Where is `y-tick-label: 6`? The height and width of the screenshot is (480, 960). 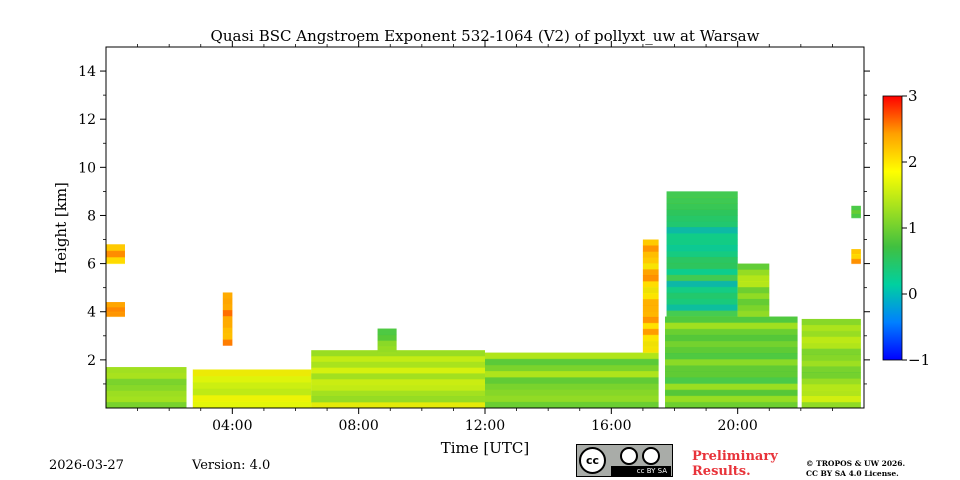 y-tick-label: 6 is located at coordinates (91, 265).